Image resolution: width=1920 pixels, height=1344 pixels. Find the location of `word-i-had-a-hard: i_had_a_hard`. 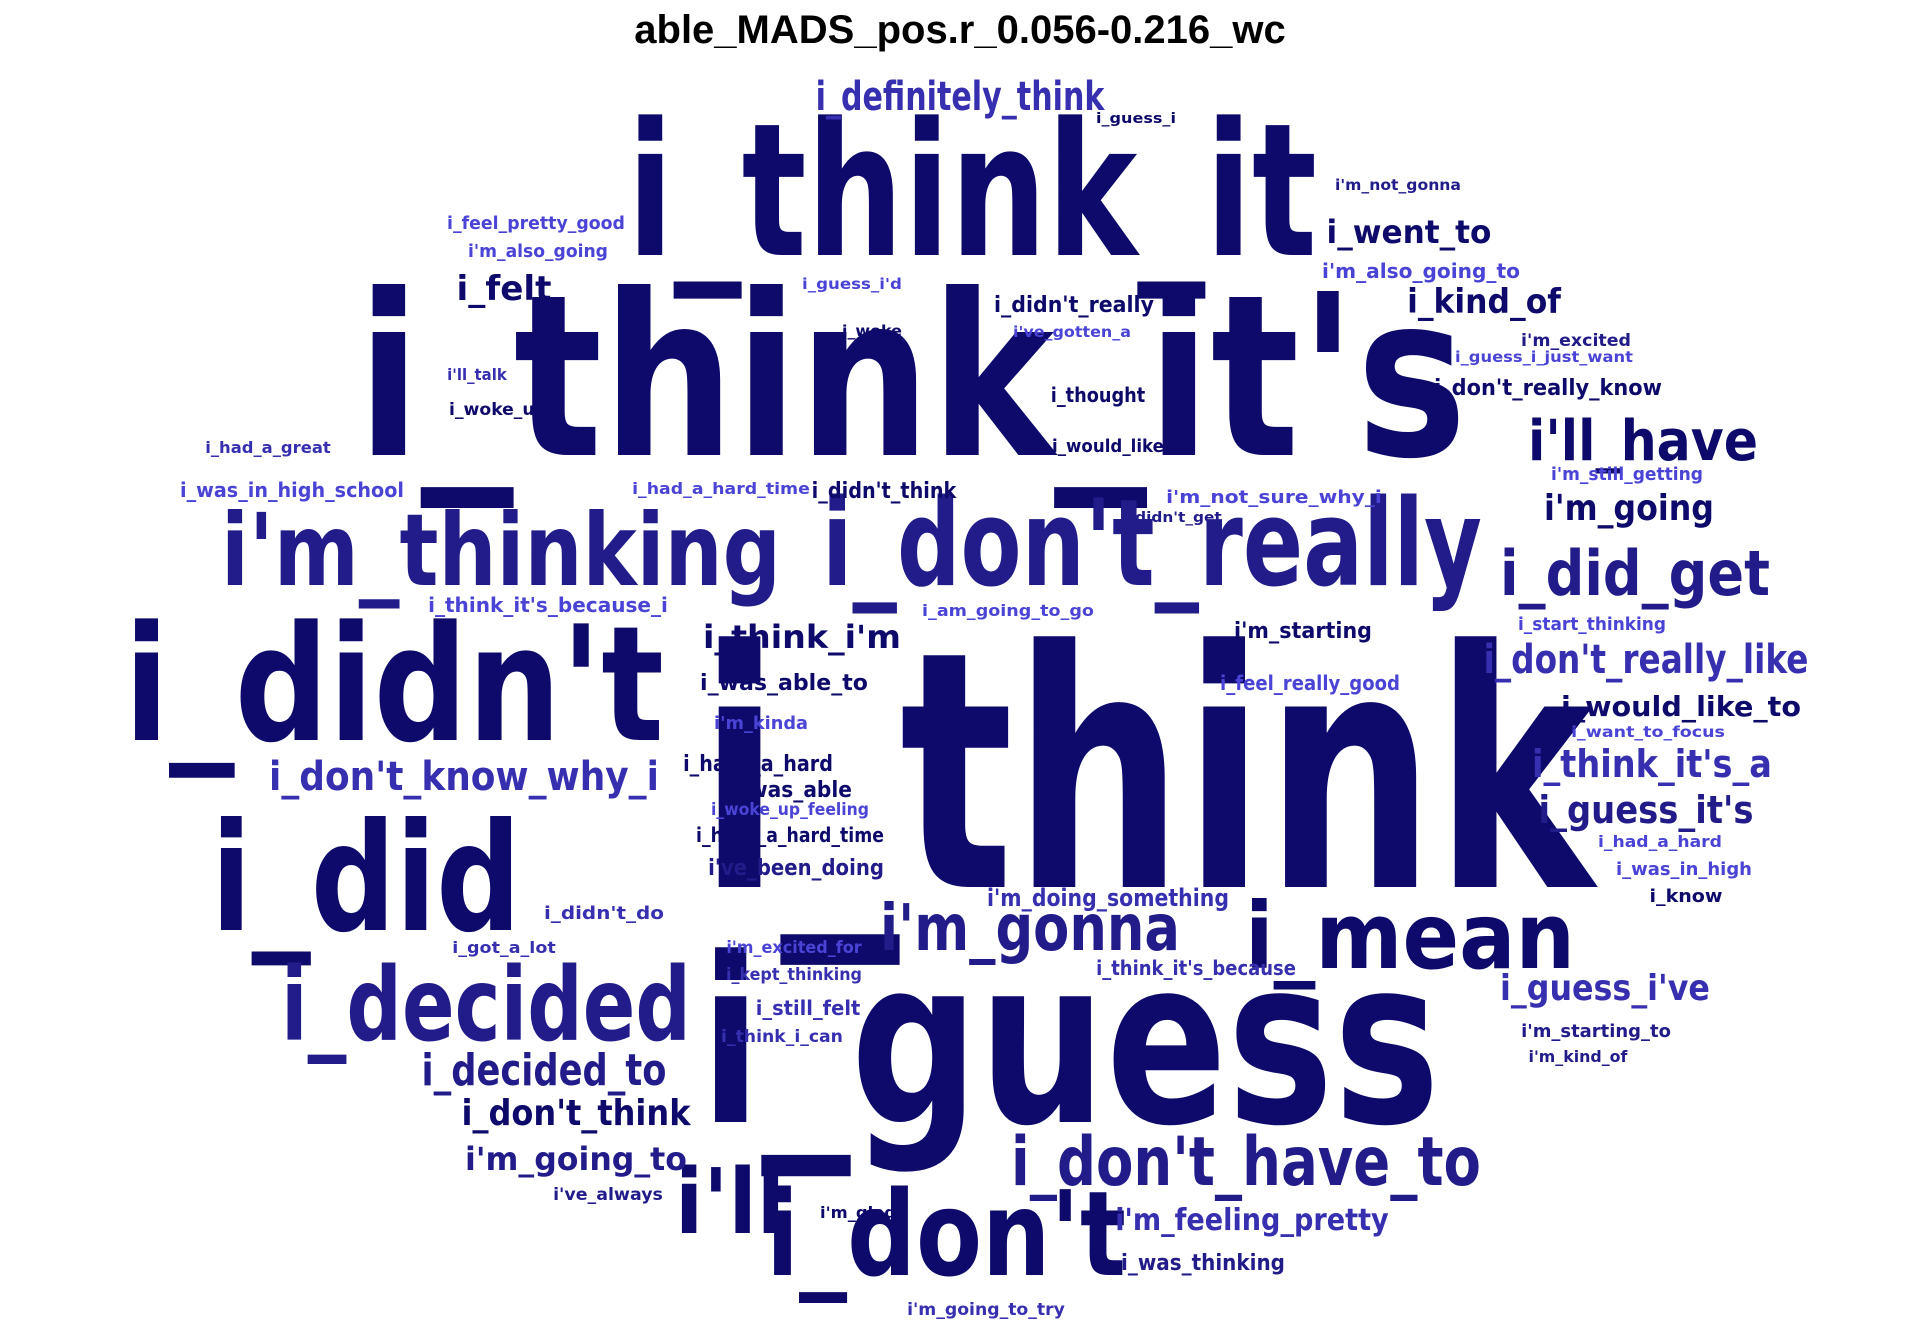

word-i-had-a-hard: i_had_a_hard is located at coordinates (1660, 842).